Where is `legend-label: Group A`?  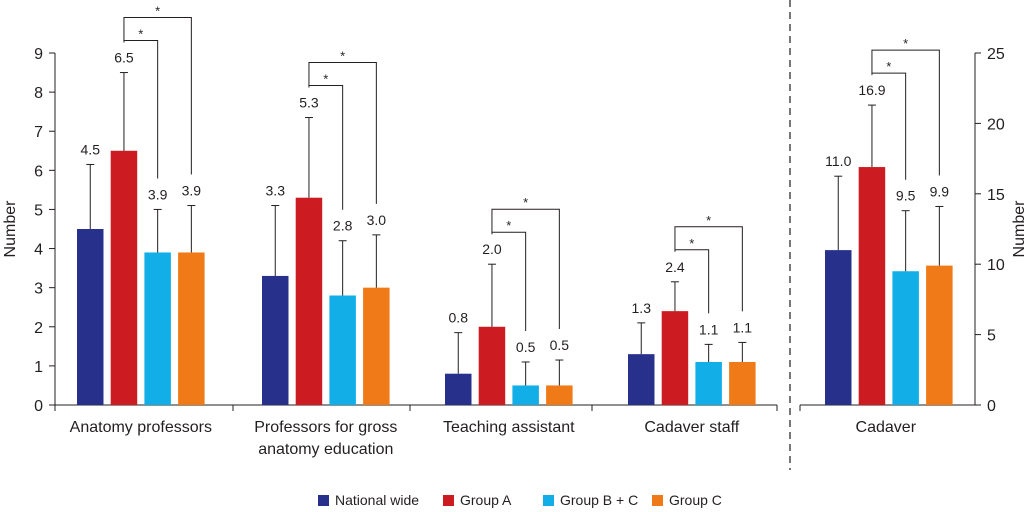
legend-label: Group A is located at coordinates (486, 500).